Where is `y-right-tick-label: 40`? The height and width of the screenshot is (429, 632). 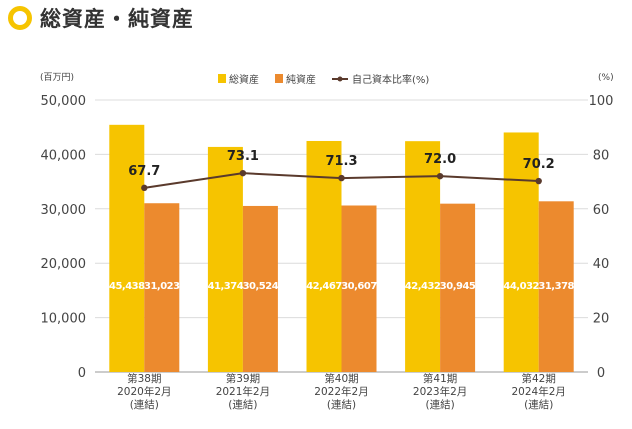
y-right-tick-label: 40 is located at coordinates (601, 264).